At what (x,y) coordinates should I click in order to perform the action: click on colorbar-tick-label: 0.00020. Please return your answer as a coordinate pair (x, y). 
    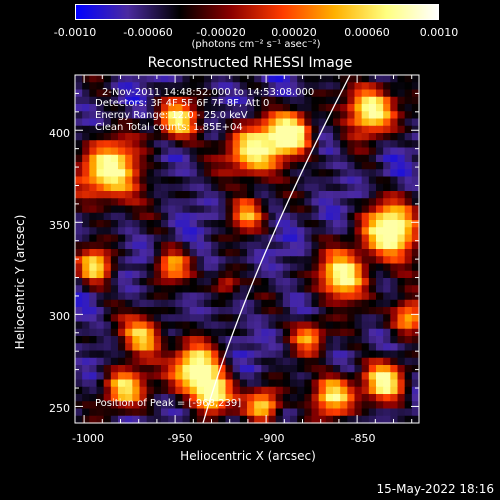
    Looking at the image, I should click on (294, 32).